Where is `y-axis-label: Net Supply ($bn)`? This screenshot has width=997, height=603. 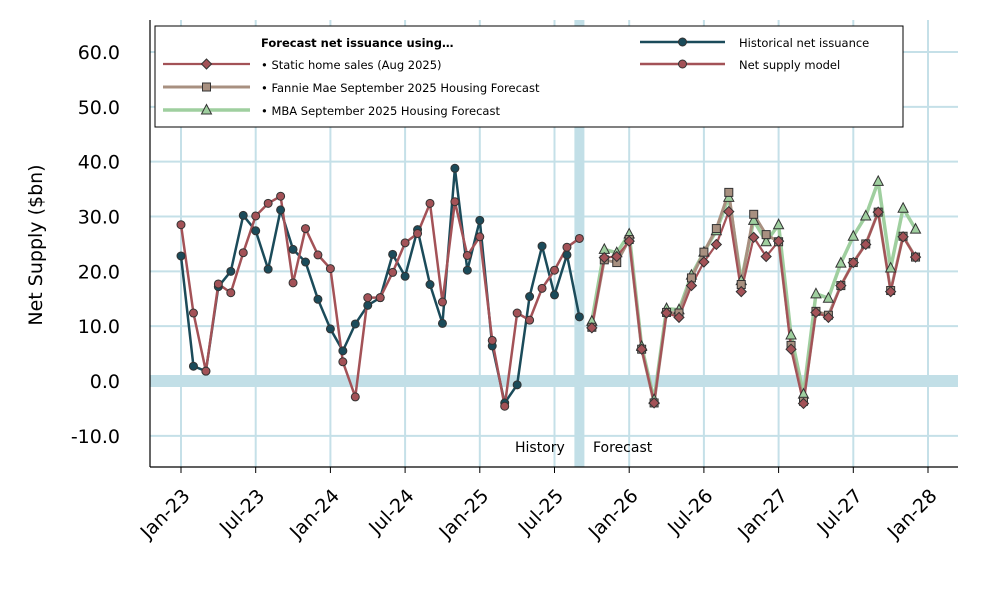 y-axis-label: Net Supply ($bn) is located at coordinates (36, 244).